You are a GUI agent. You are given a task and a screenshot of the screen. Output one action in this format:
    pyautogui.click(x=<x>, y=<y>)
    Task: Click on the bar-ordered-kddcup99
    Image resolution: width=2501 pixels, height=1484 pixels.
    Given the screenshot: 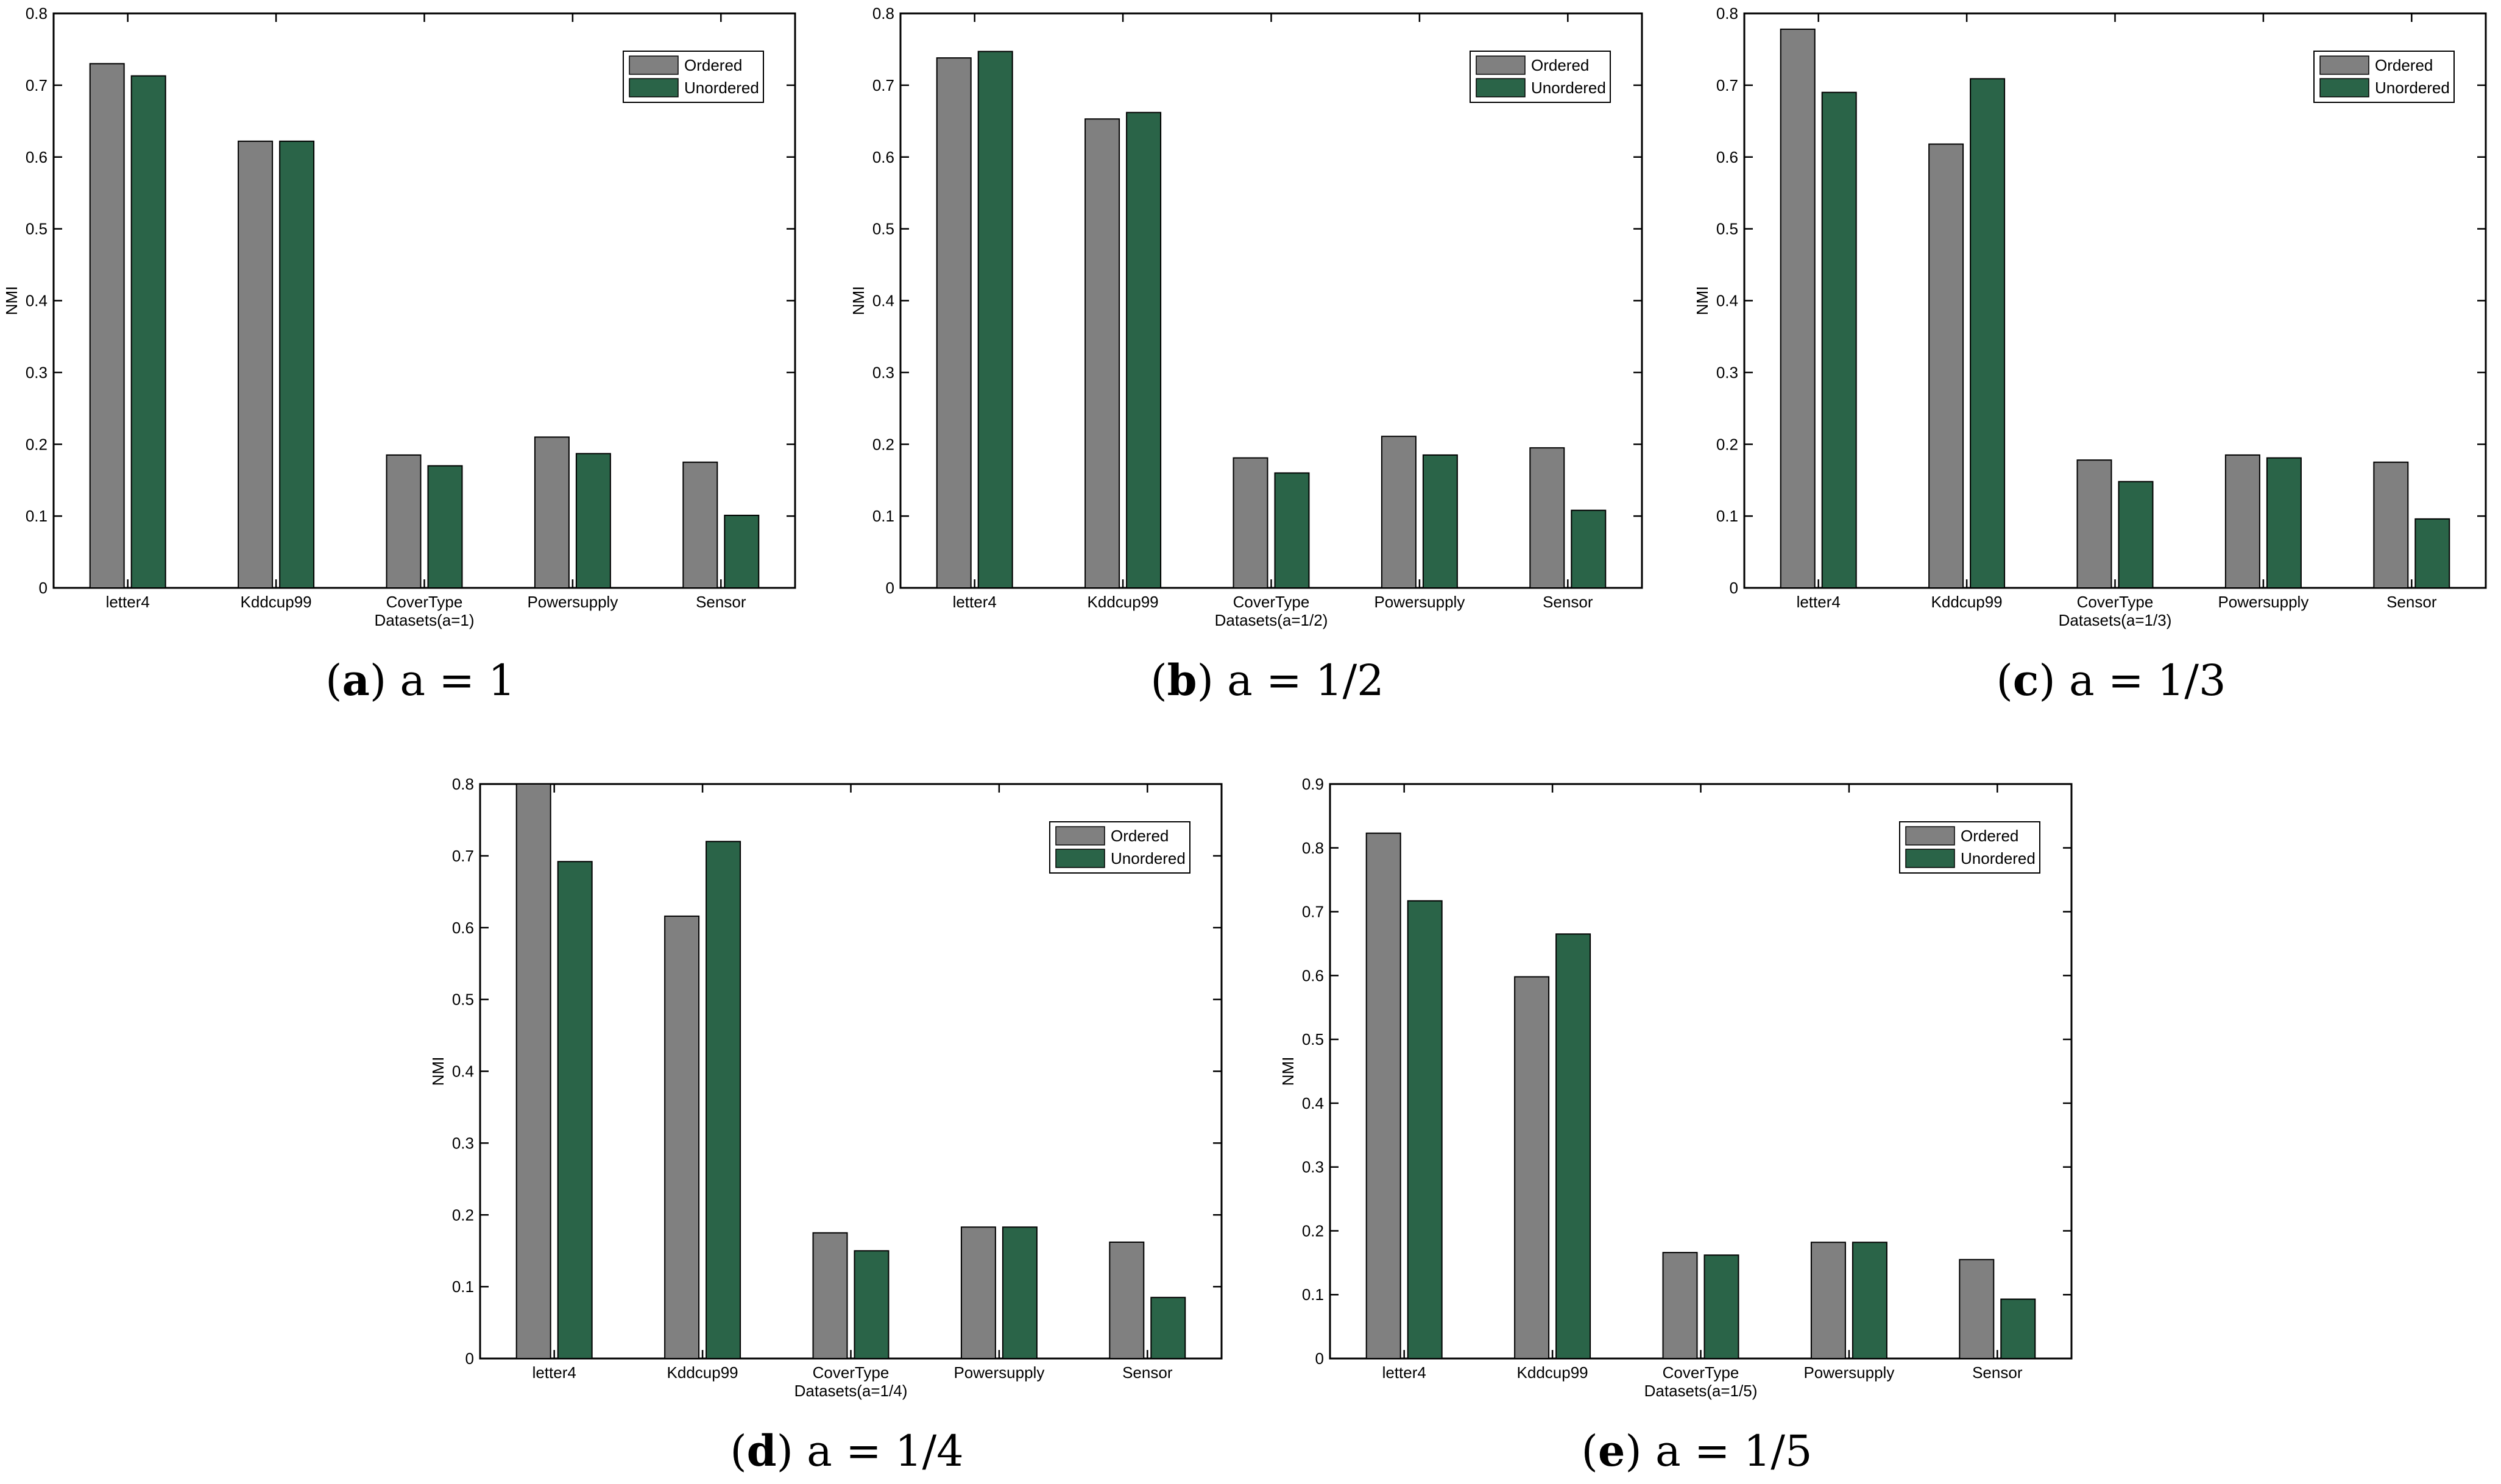 What is the action you would take?
    pyautogui.click(x=1532, y=1167)
    